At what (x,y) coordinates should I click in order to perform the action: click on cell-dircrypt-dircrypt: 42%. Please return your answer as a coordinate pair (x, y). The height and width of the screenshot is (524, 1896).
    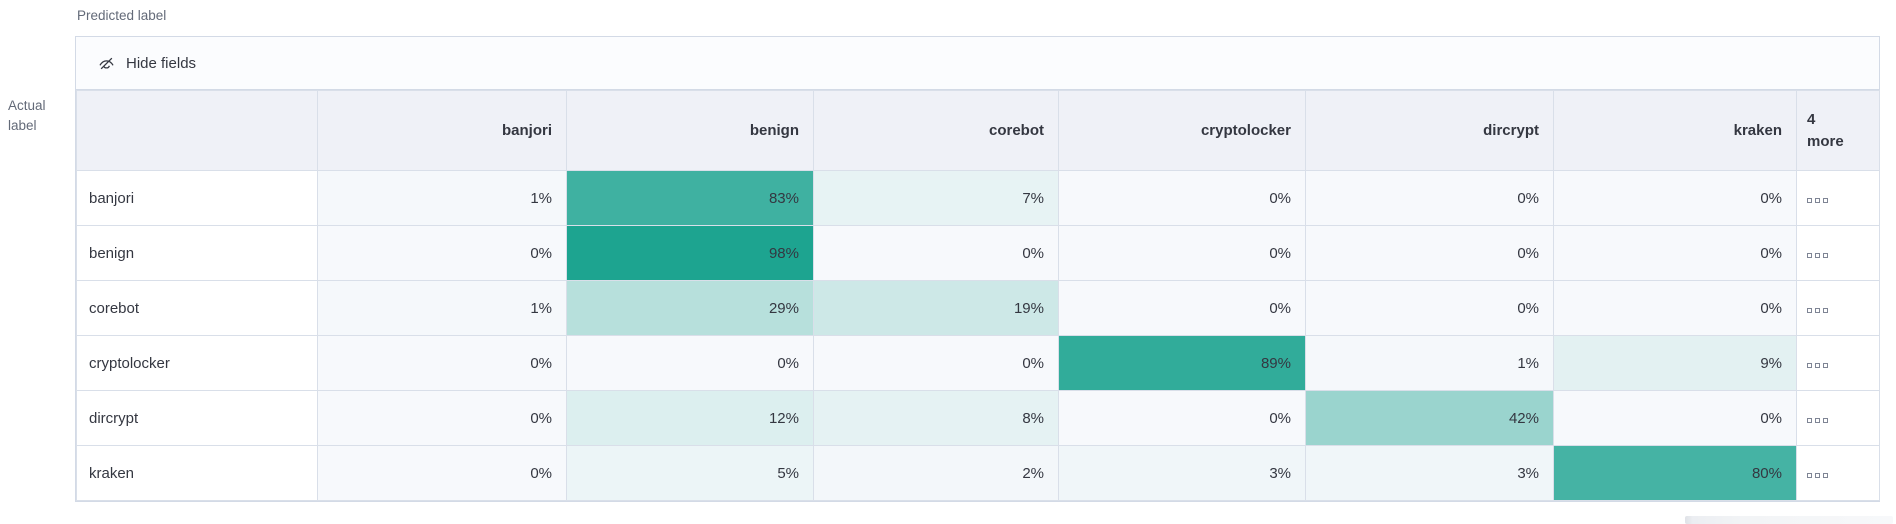
    Looking at the image, I should click on (1429, 418).